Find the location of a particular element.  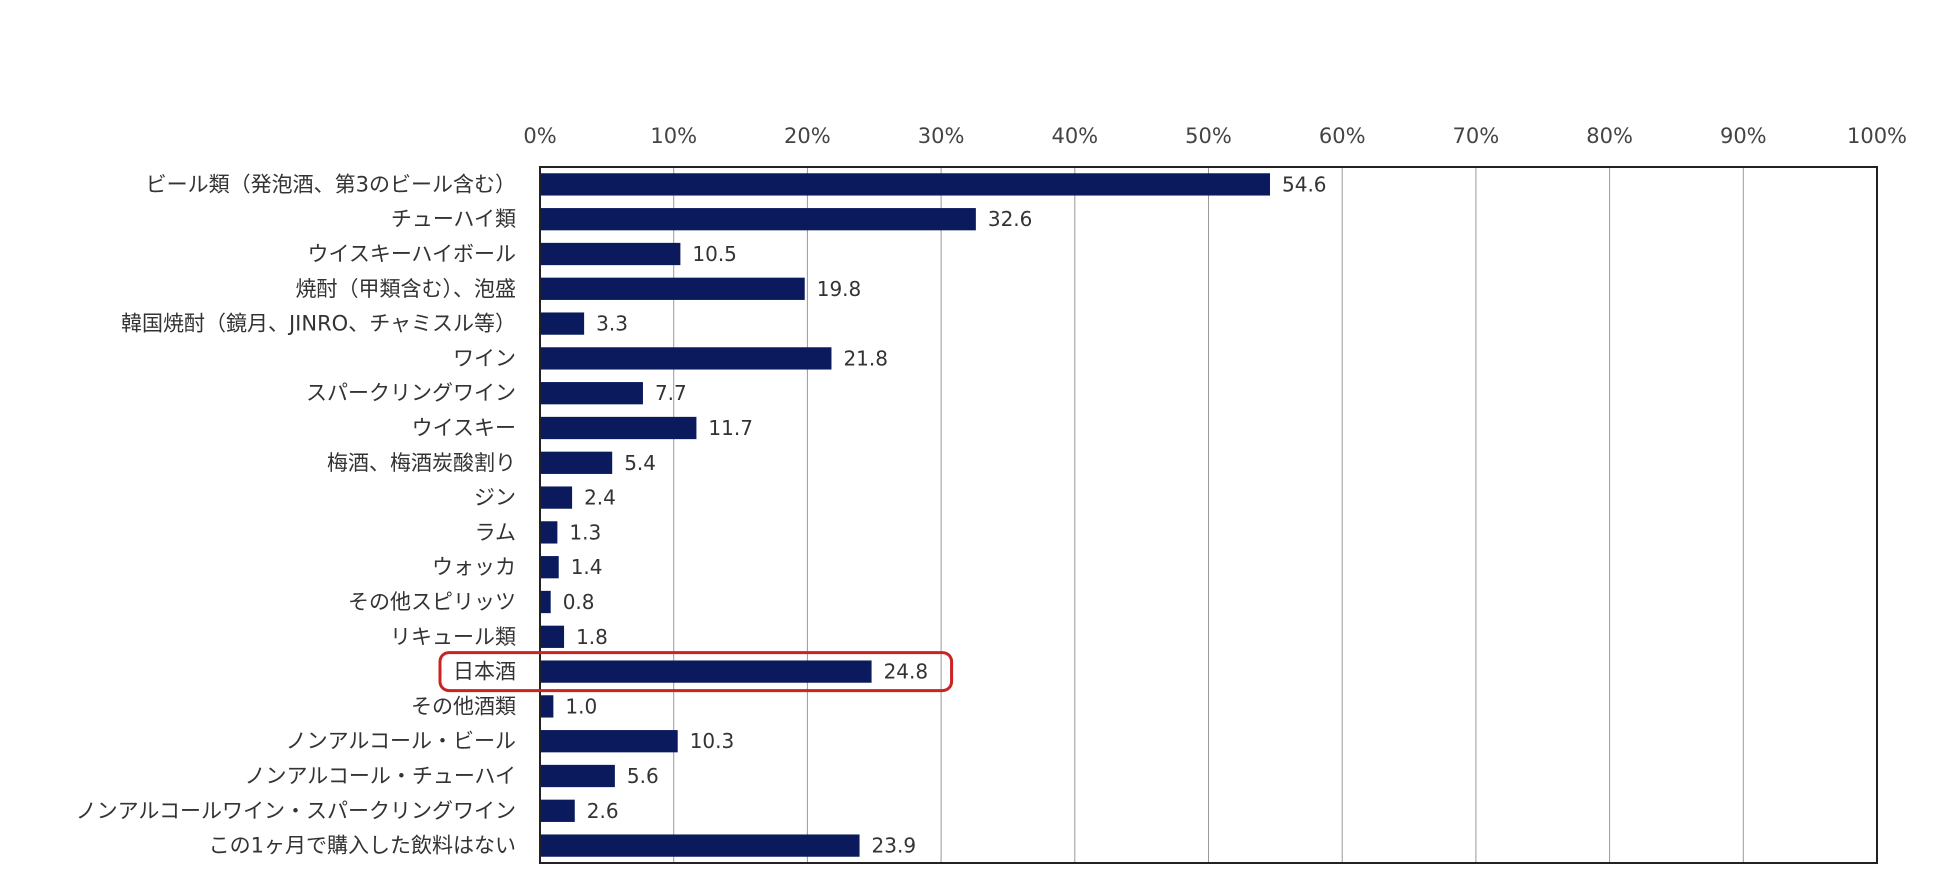

x-tick-label: 20% is located at coordinates (807, 136).